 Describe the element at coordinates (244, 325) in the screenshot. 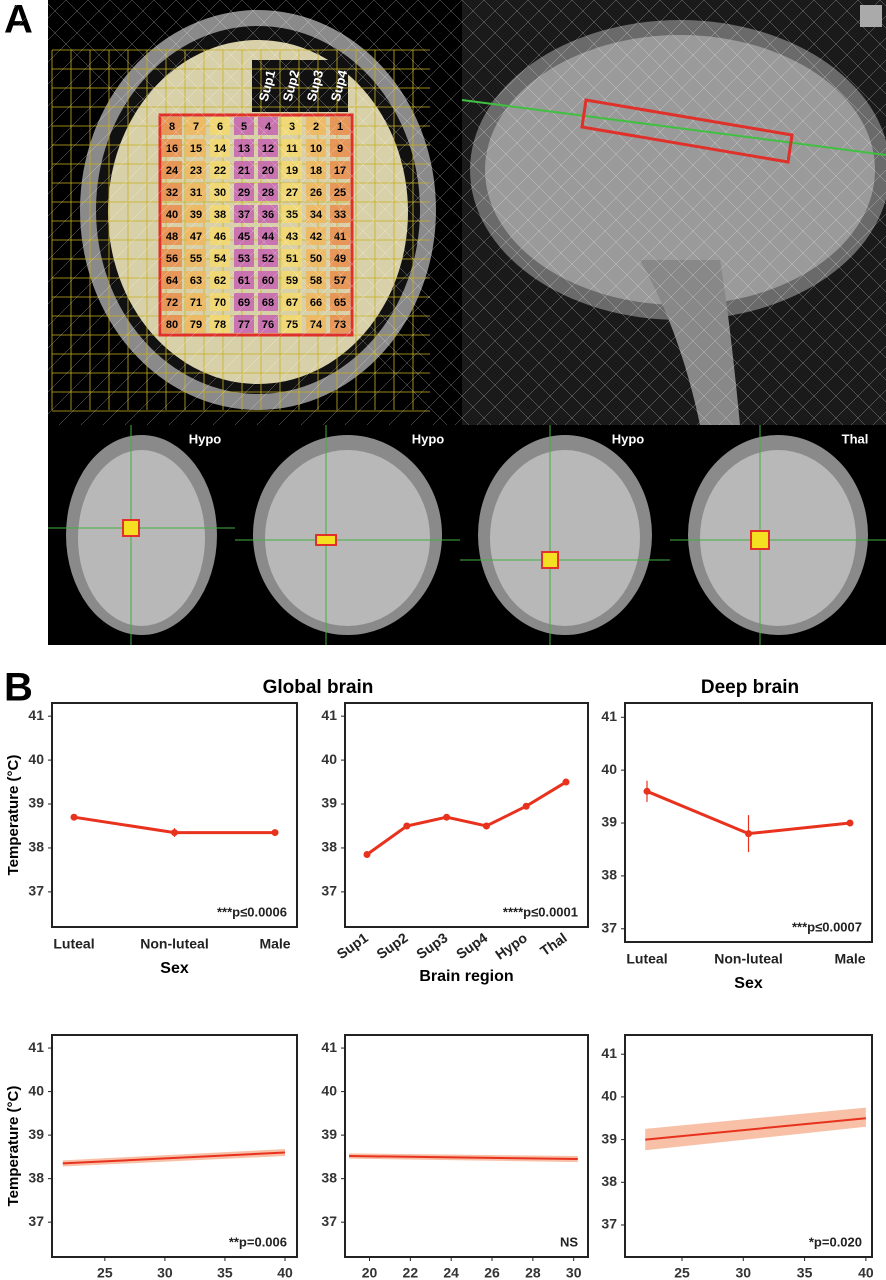

I see `voxel-number: 77` at that location.